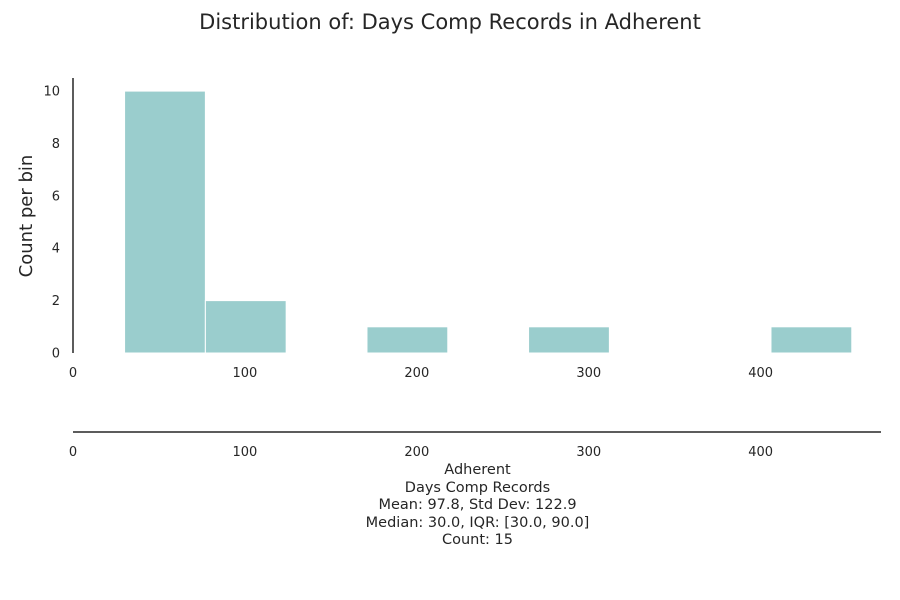  I want to click on x-axis-ticks-main: 0 100 200 300 400, so click(421, 373).